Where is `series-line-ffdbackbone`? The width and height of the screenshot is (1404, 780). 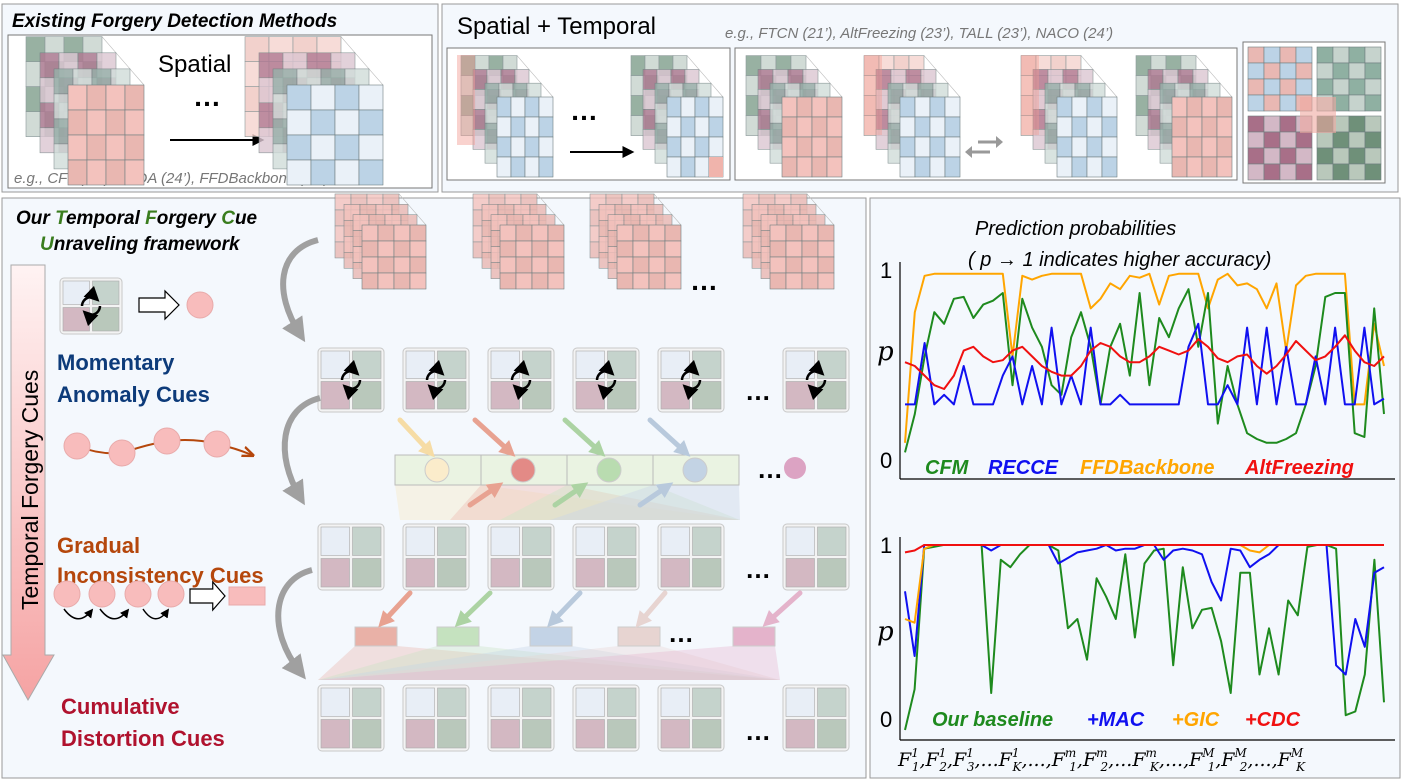 series-line-ffdbackbone is located at coordinates (1144, 357).